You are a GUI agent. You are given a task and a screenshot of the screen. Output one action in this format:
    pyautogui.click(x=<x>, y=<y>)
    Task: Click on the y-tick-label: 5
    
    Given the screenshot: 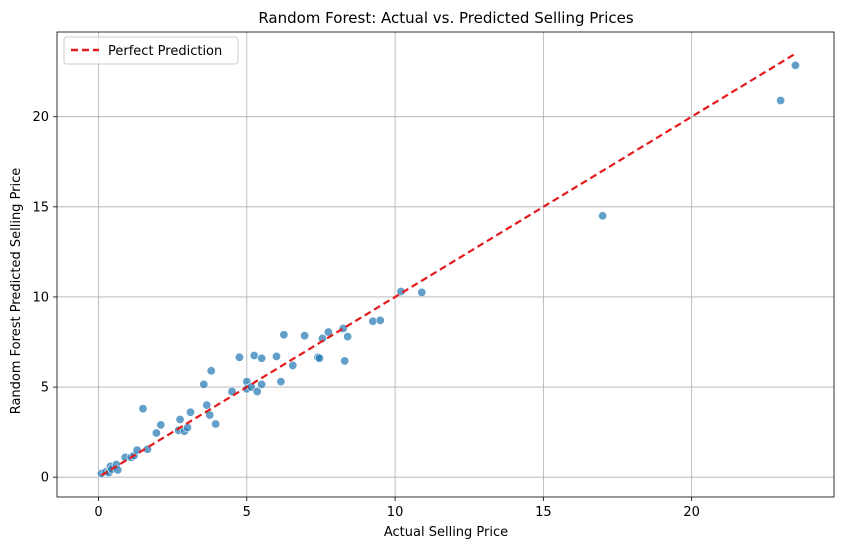 What is the action you would take?
    pyautogui.click(x=45, y=388)
    